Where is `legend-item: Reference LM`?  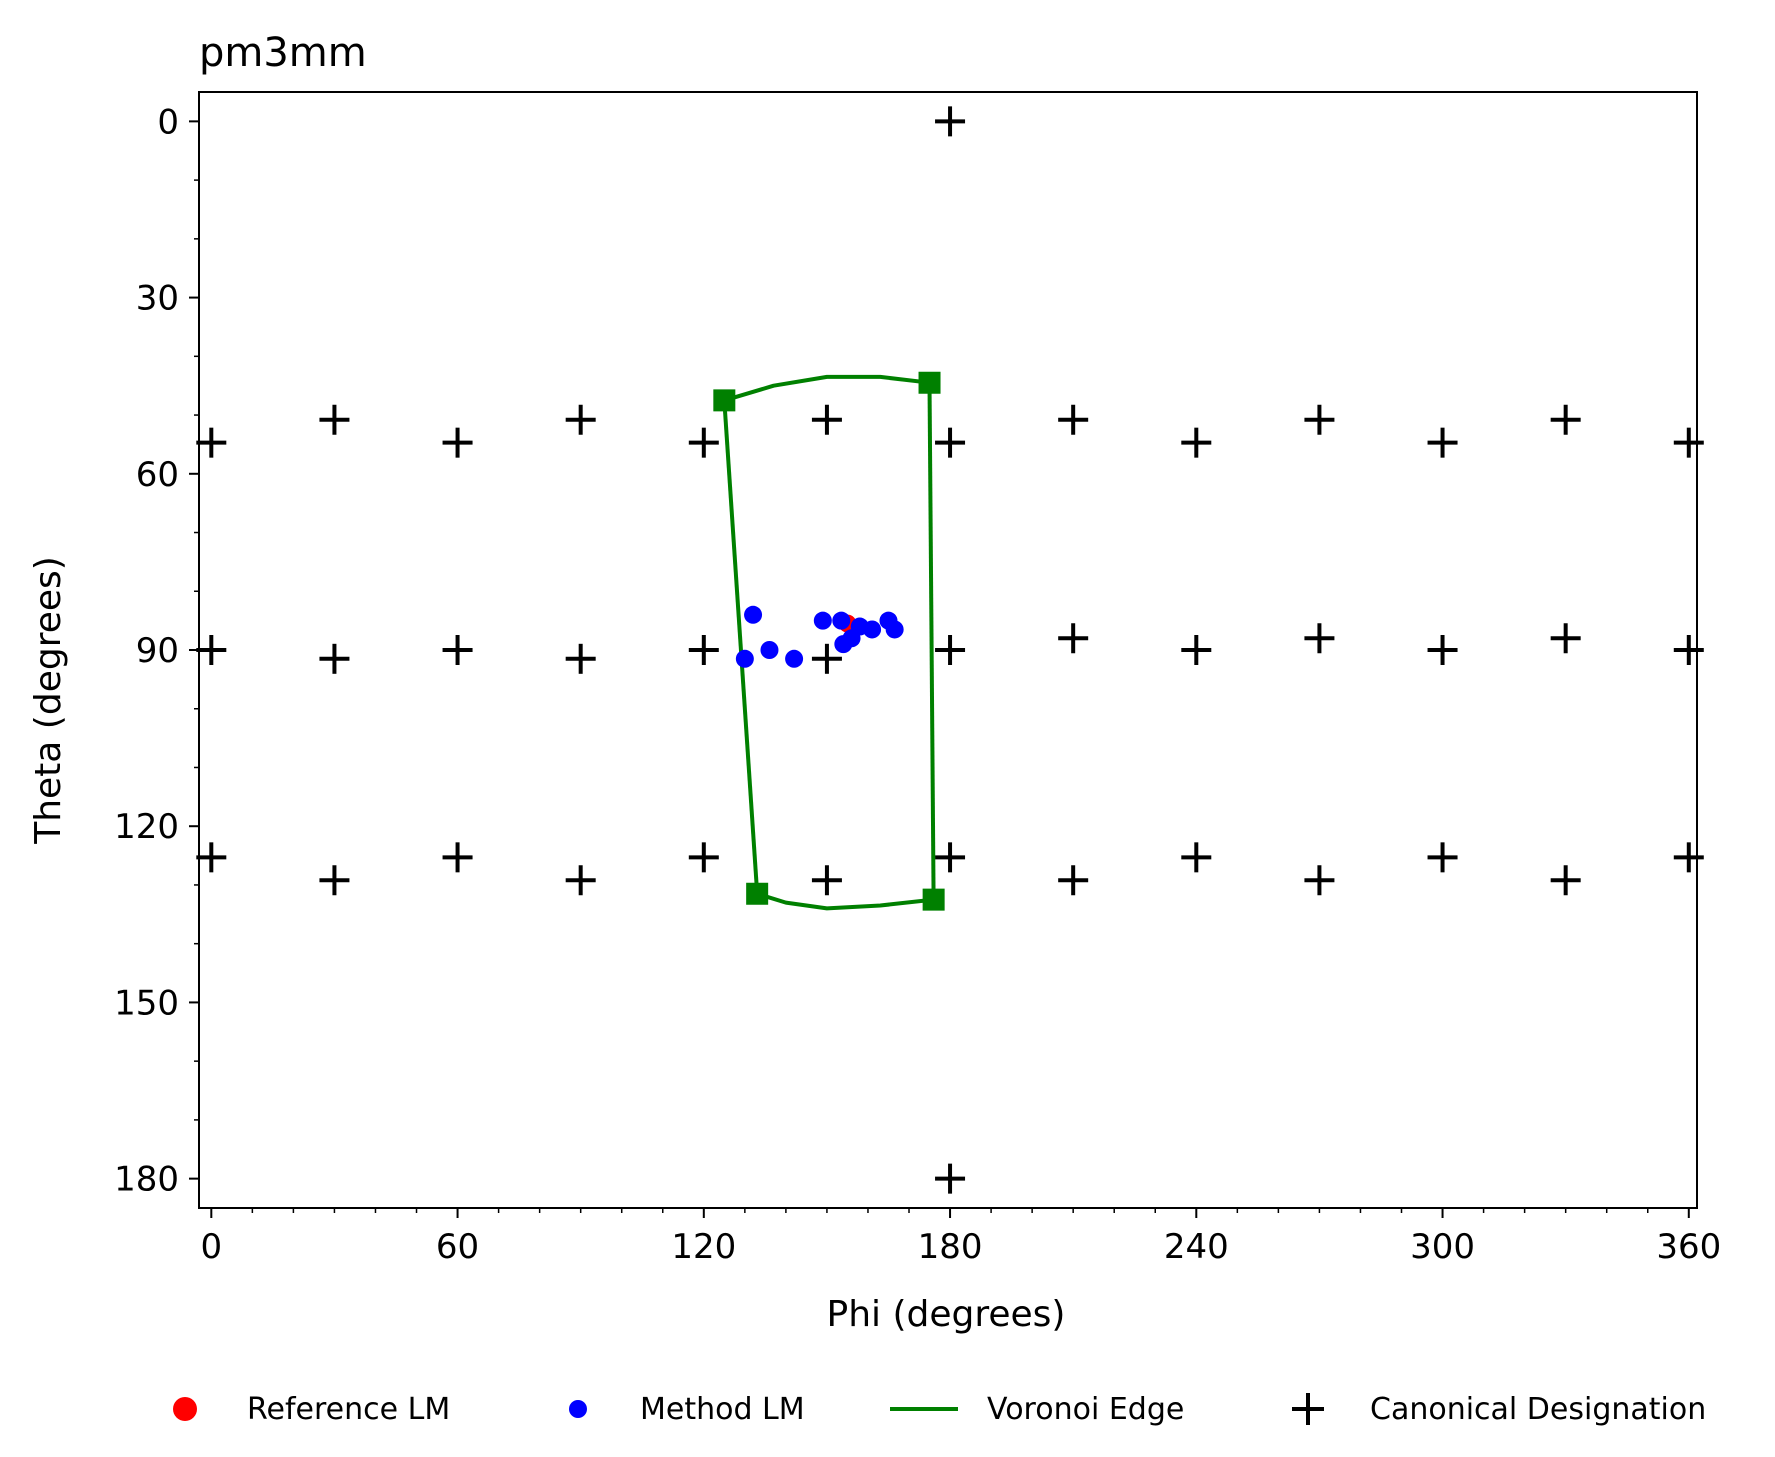
legend-item: Reference LM is located at coordinates (311, 1409).